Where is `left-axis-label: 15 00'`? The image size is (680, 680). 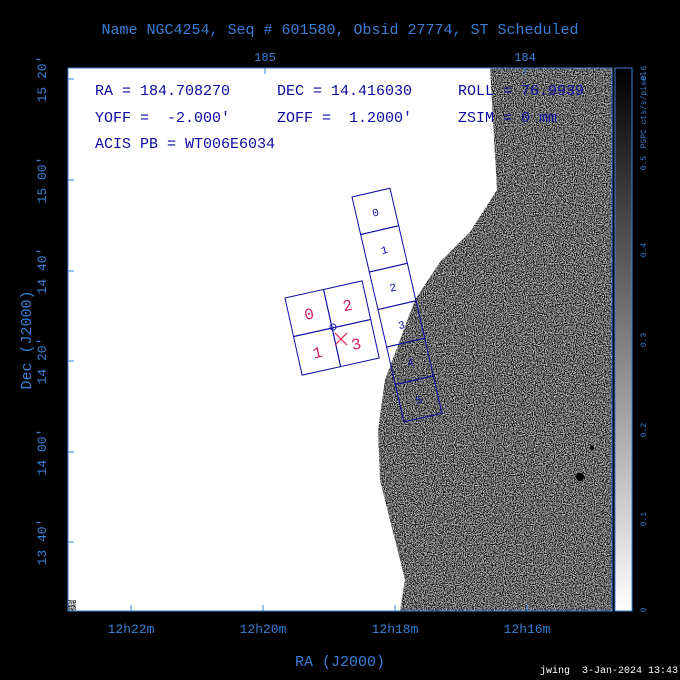 left-axis-label: 15 00' is located at coordinates (42, 180).